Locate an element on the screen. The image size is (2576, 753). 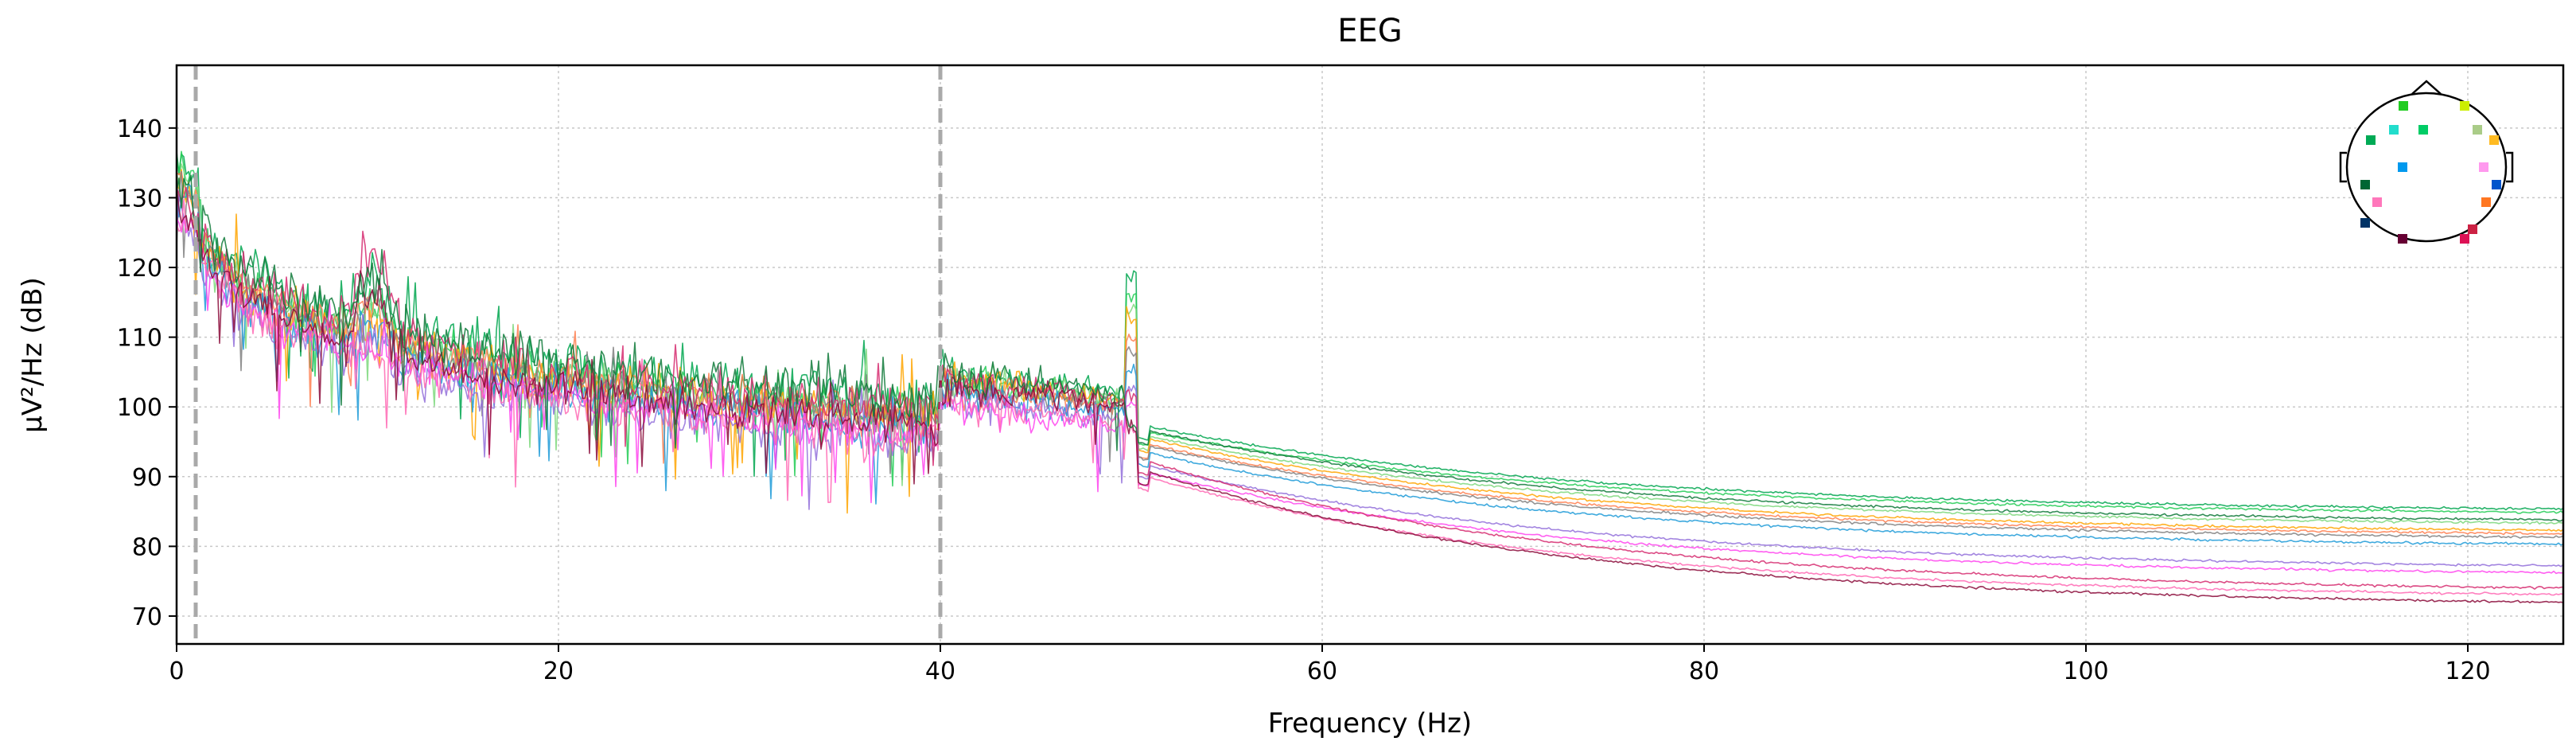
y-axis: 70 80 90 100 110 120 130 140 is located at coordinates (147, 373).